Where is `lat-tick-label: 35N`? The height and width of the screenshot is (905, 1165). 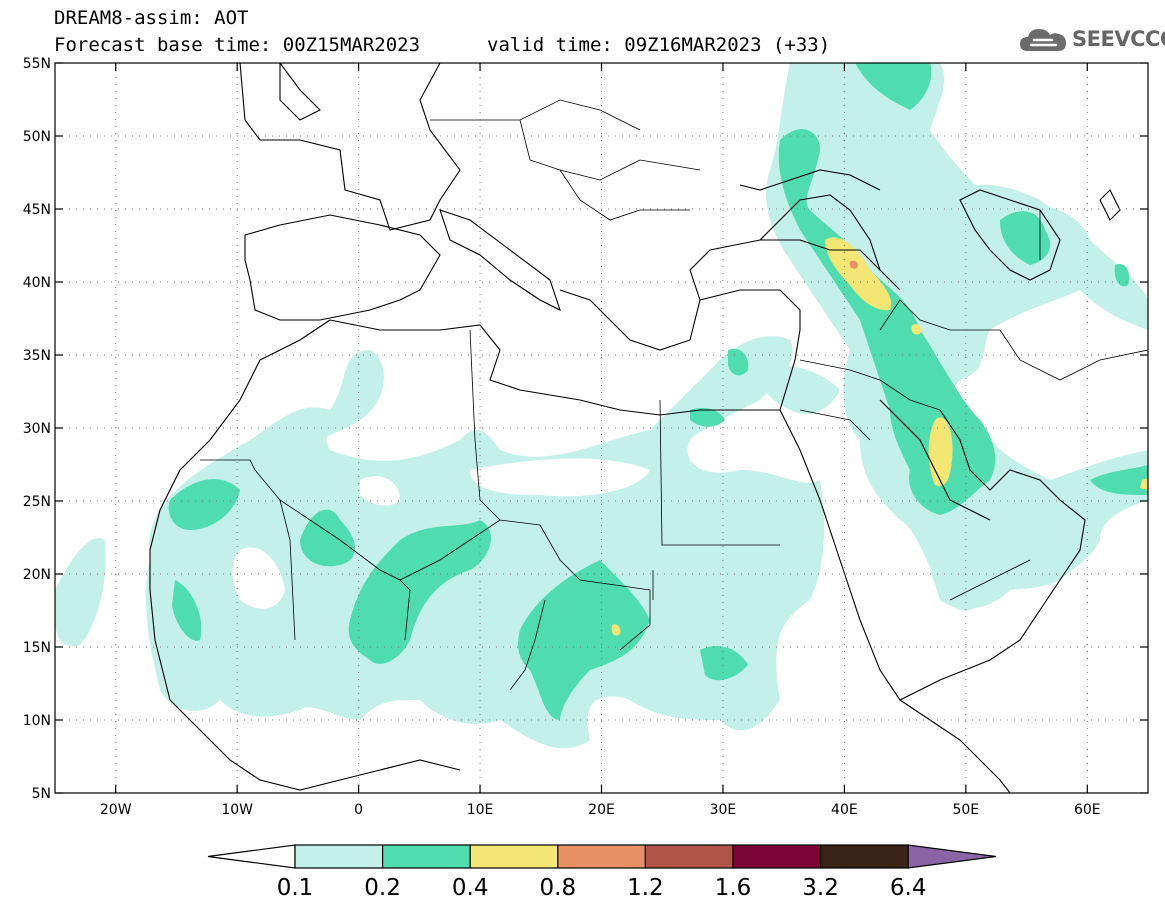 lat-tick-label: 35N is located at coordinates (37, 356).